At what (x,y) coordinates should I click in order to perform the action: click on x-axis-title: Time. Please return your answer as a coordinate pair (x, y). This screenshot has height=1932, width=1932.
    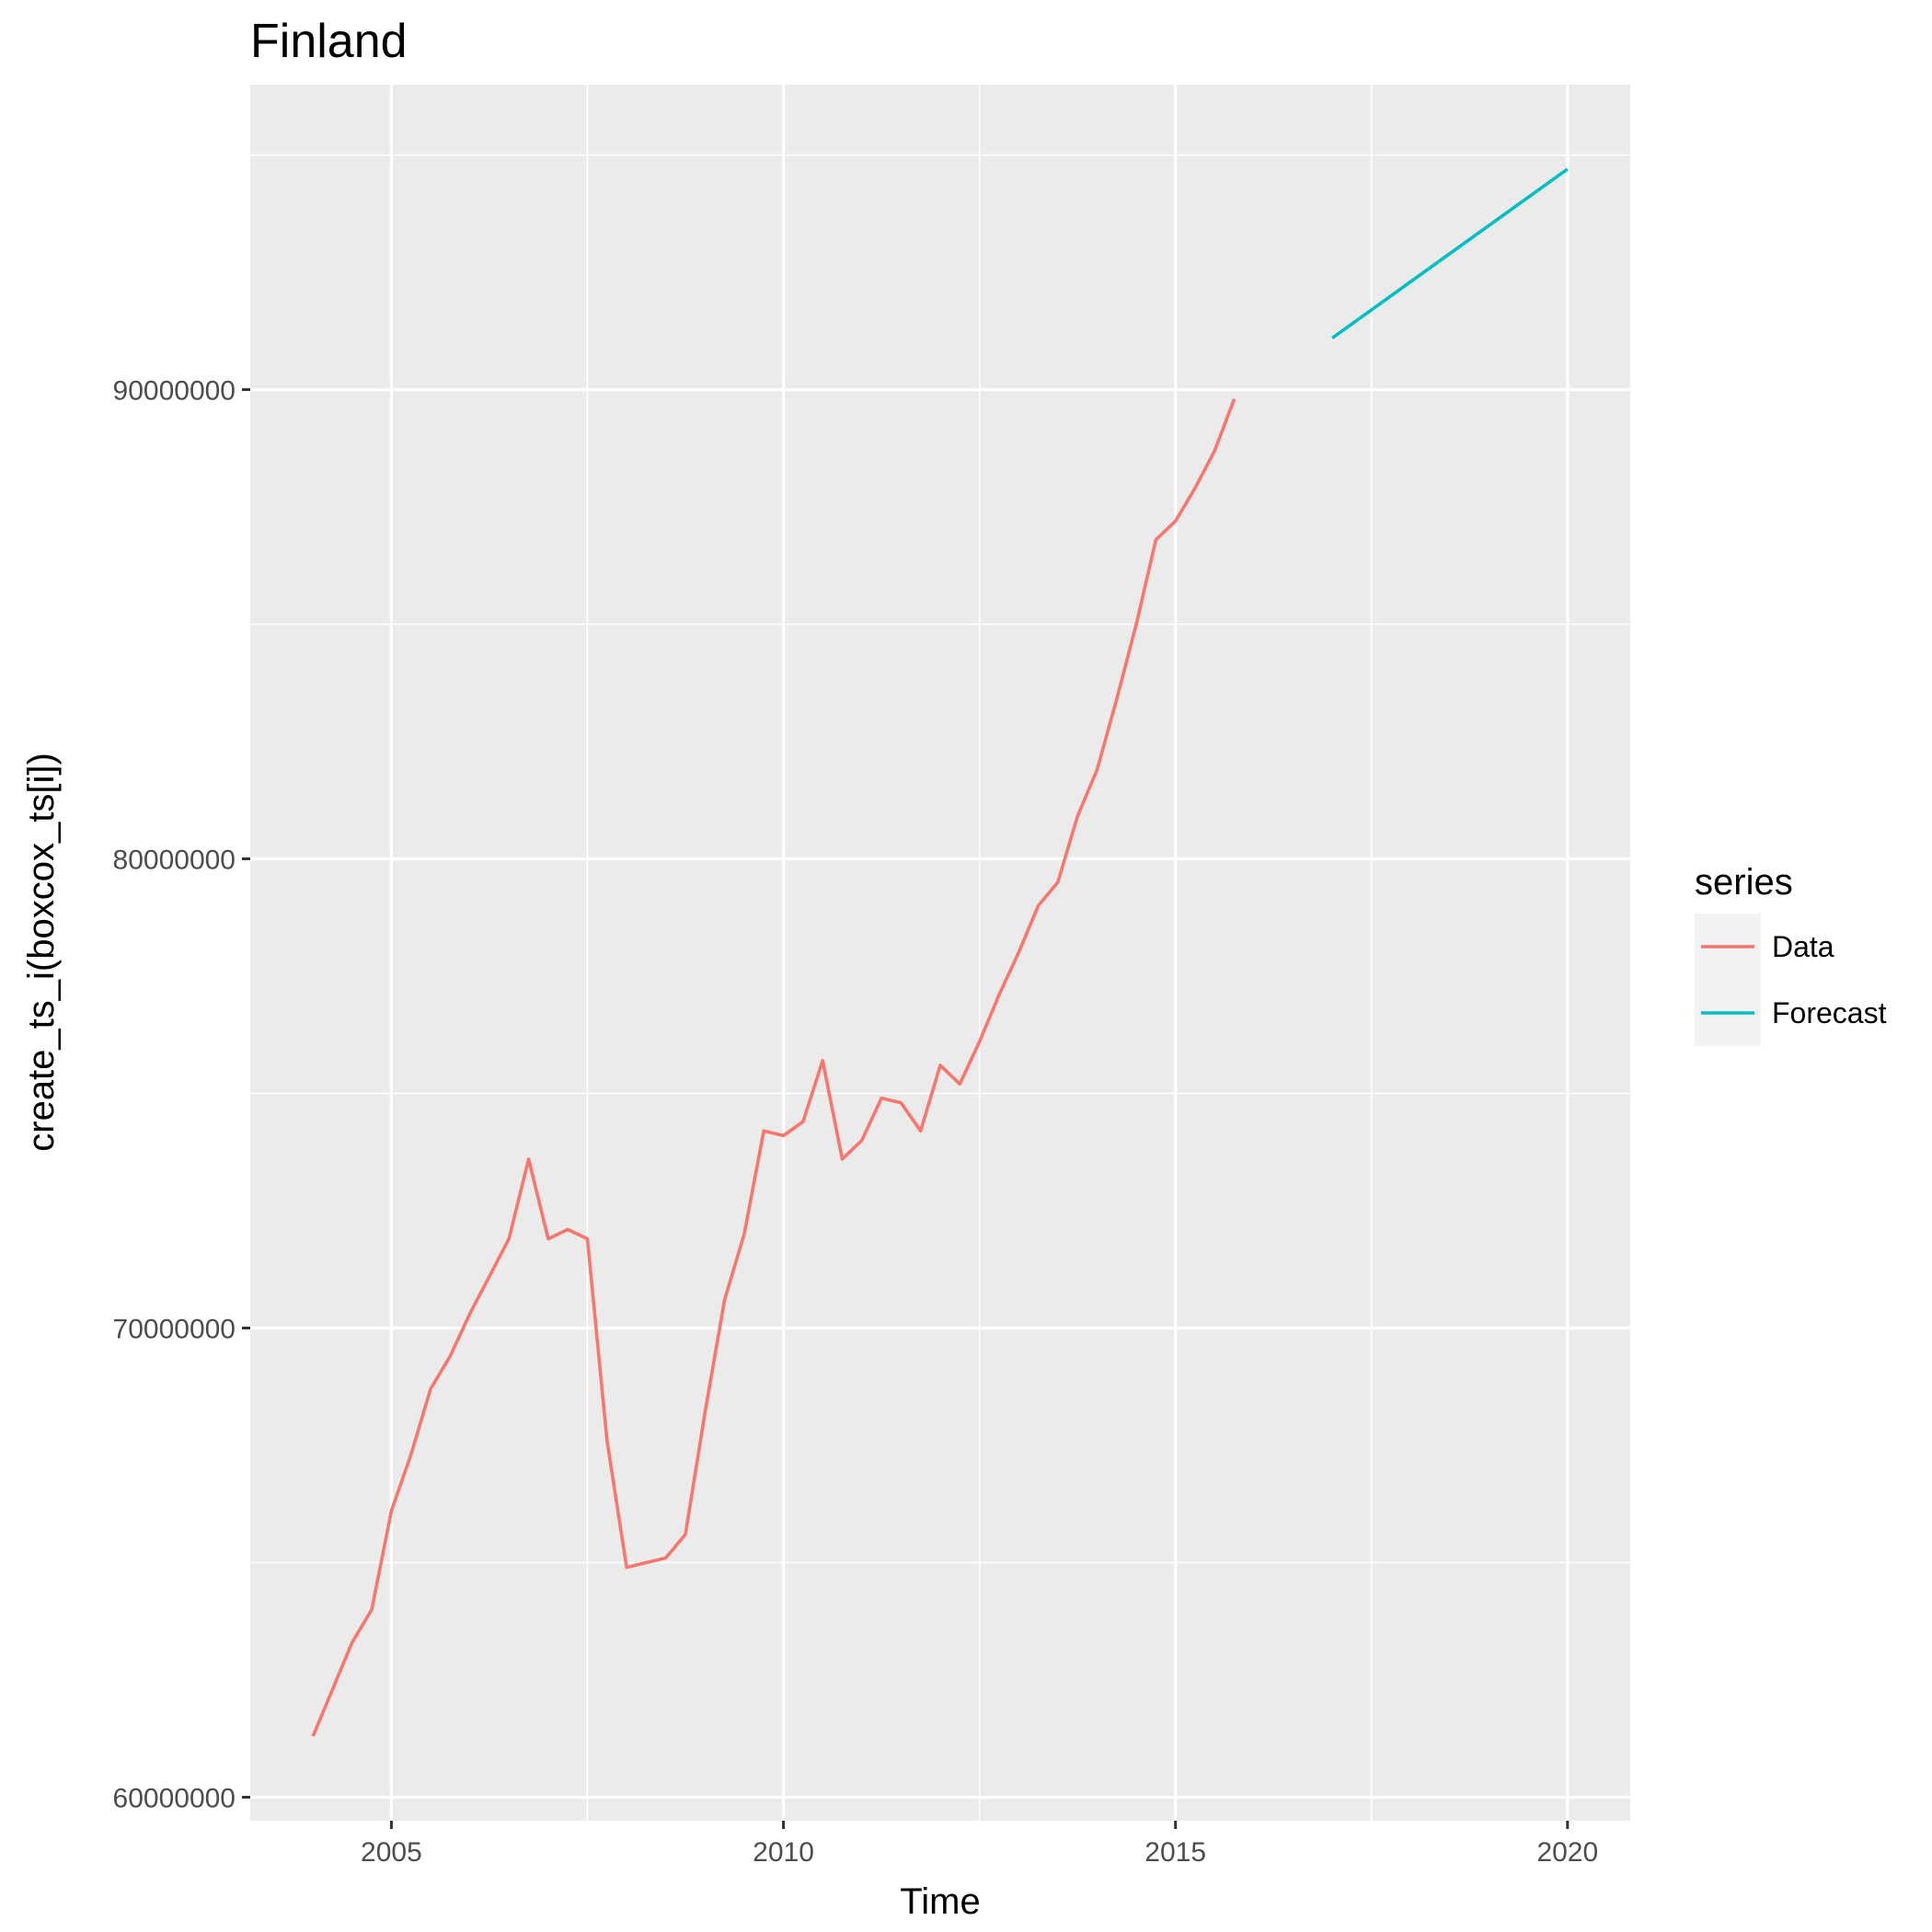
    Looking at the image, I should click on (940, 1901).